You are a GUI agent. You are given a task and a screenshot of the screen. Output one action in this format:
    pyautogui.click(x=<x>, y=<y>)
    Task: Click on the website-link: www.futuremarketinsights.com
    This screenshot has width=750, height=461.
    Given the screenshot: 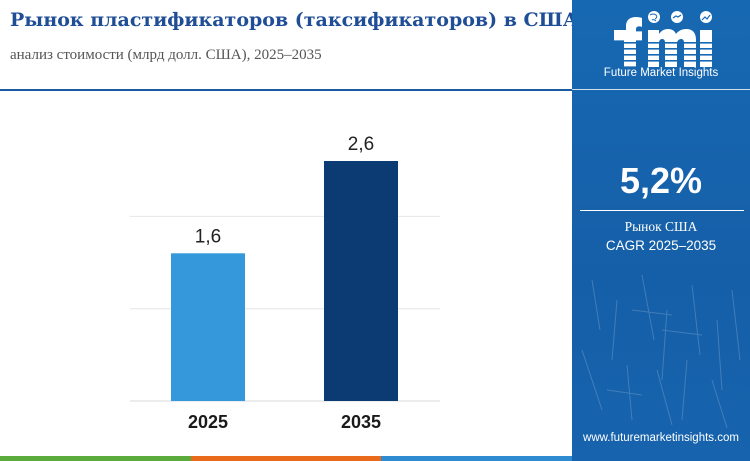 What is the action you would take?
    pyautogui.click(x=661, y=438)
    